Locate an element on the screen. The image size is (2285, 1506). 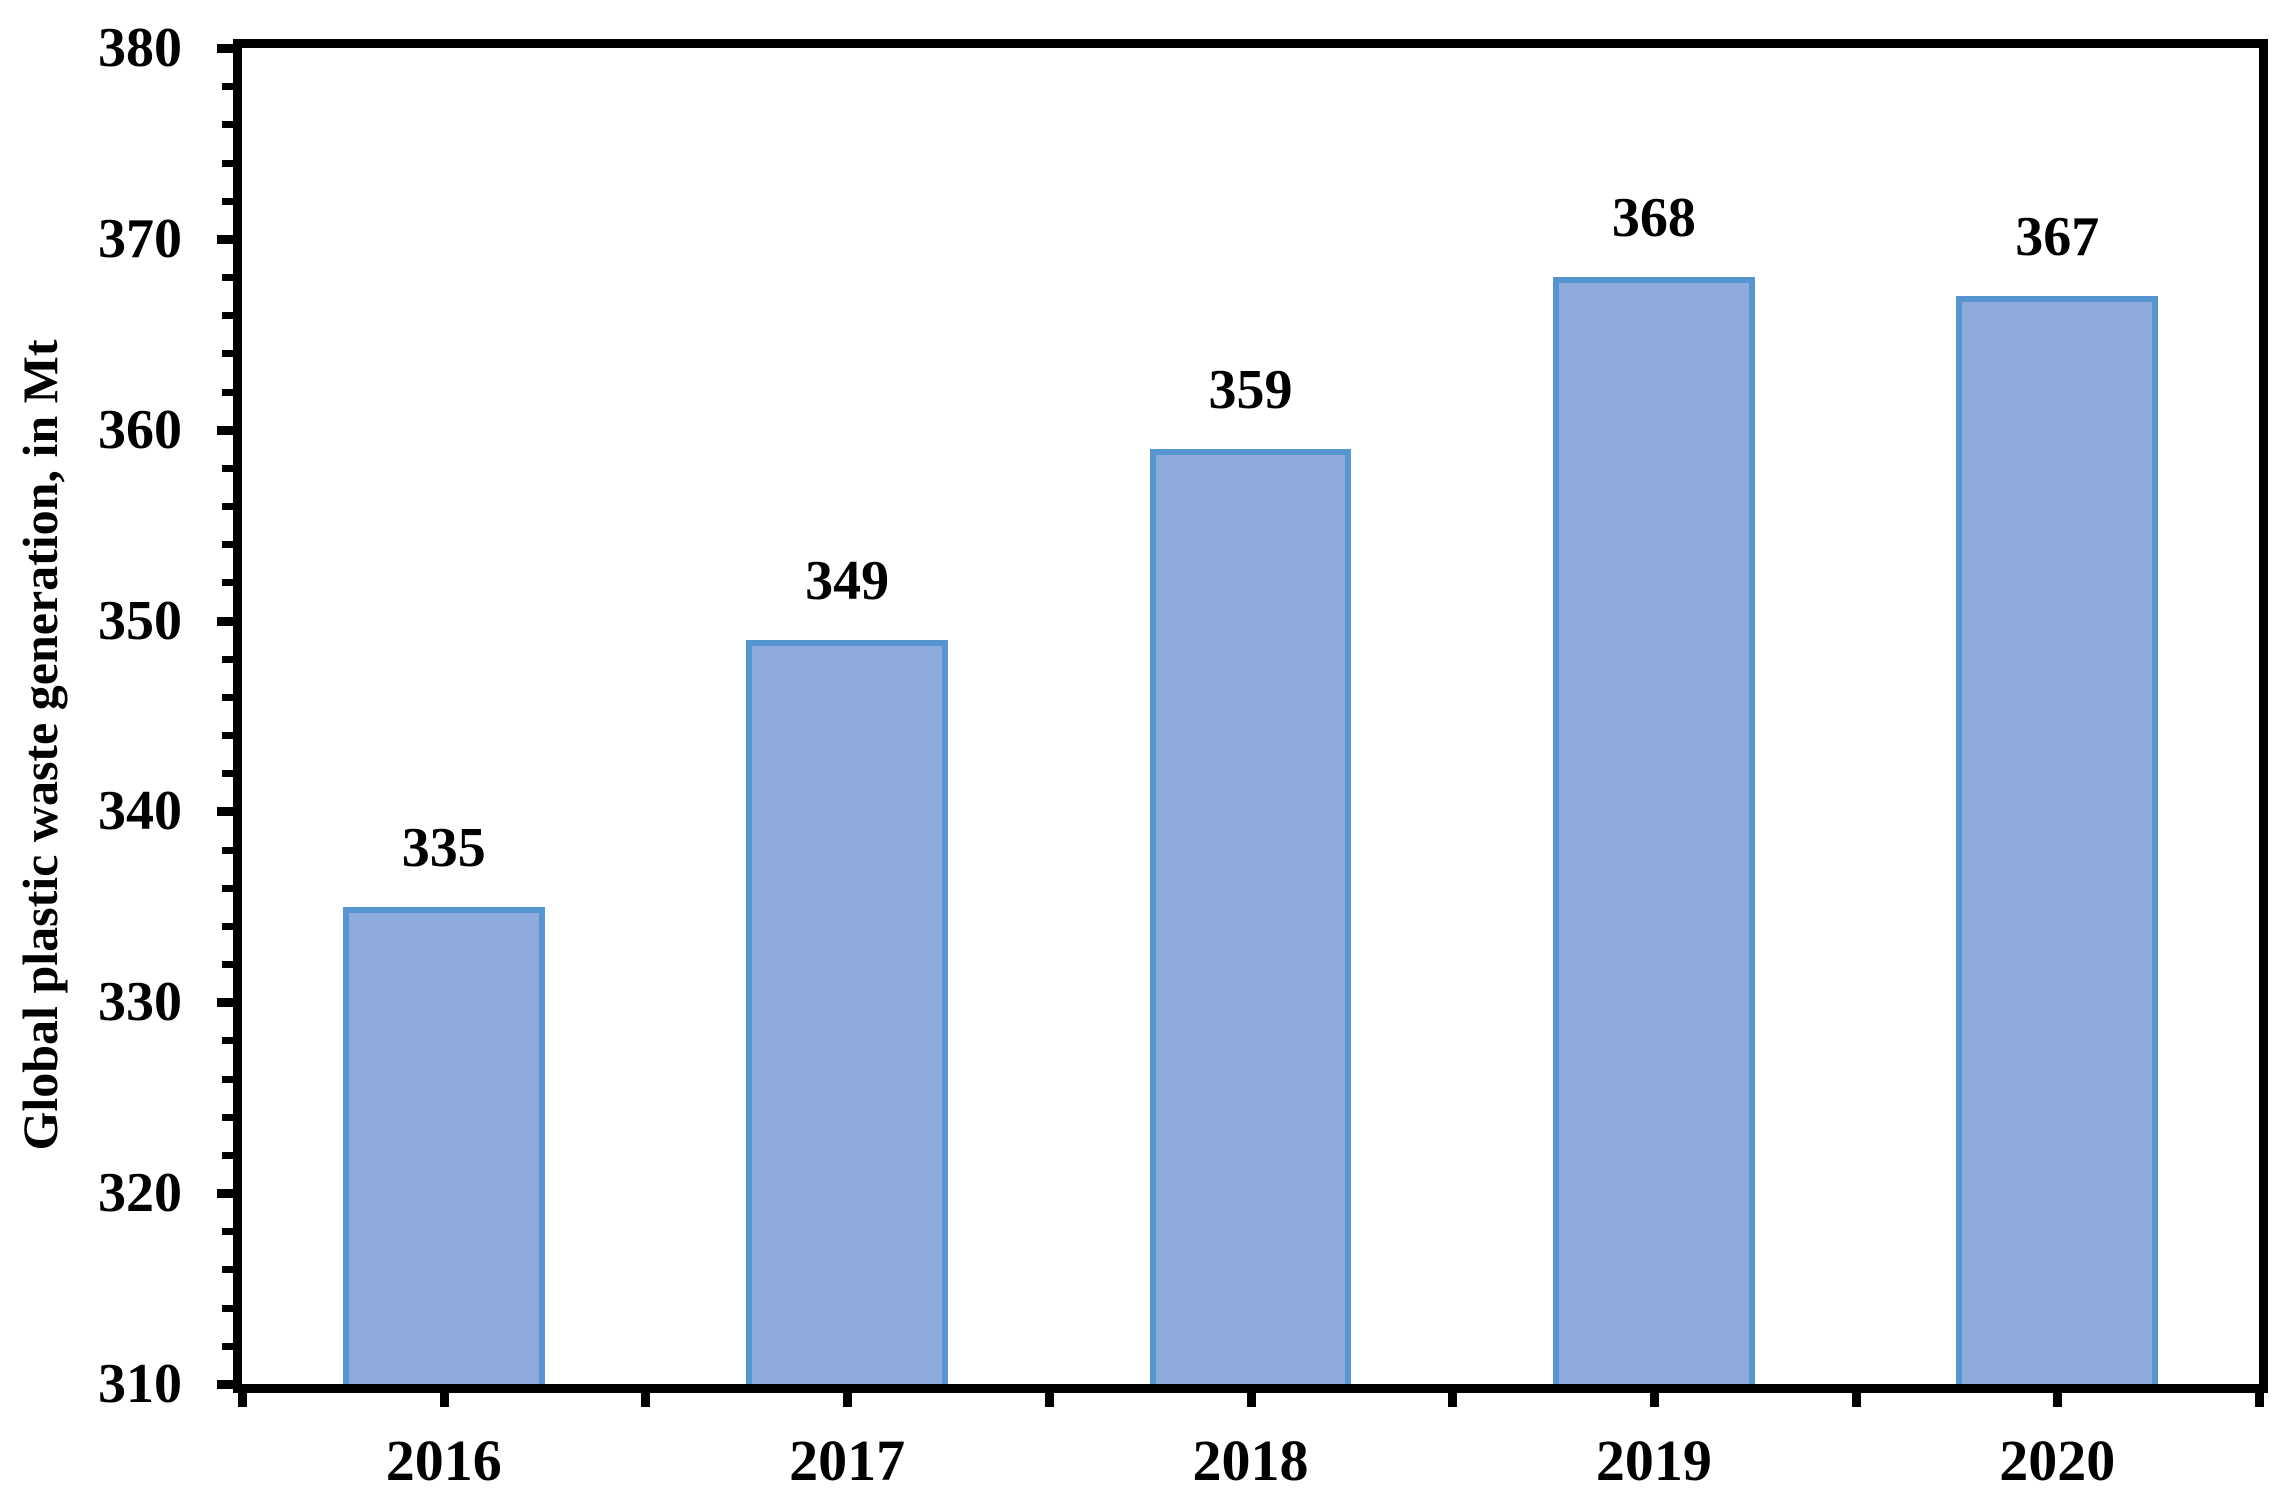
y-tick-label: 310 is located at coordinates (140, 1384).